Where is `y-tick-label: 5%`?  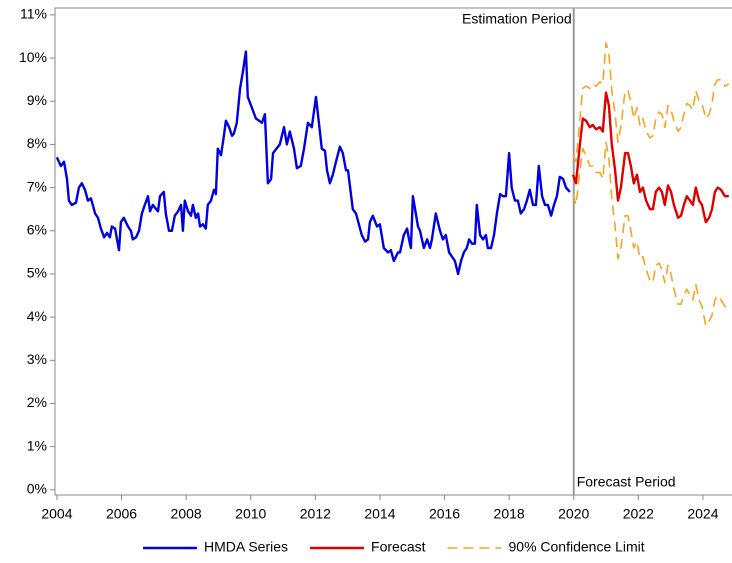
y-tick-label: 5% is located at coordinates (37, 273).